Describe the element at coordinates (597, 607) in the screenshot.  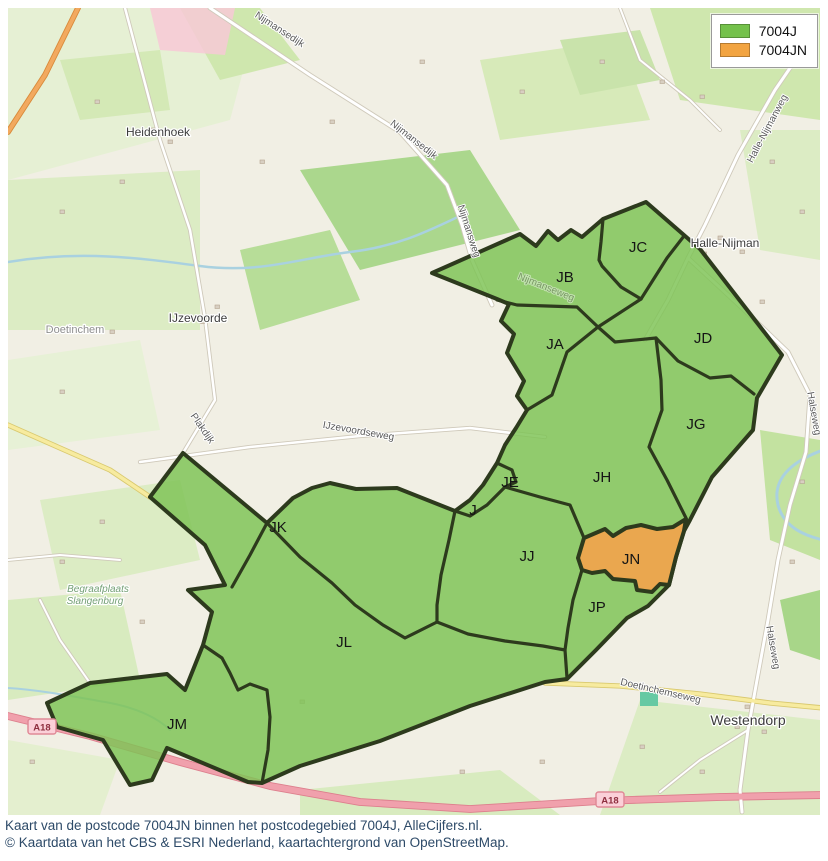
I see `region-label-JP: JP` at that location.